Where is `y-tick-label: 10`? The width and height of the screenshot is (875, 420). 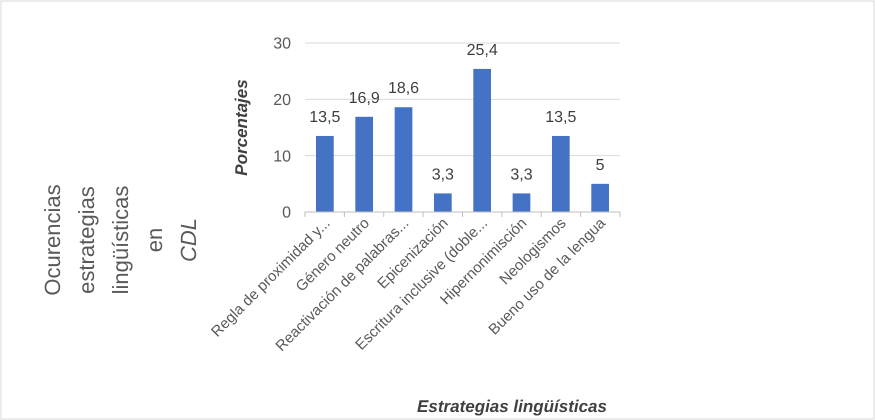 y-tick-label: 10 is located at coordinates (282, 157).